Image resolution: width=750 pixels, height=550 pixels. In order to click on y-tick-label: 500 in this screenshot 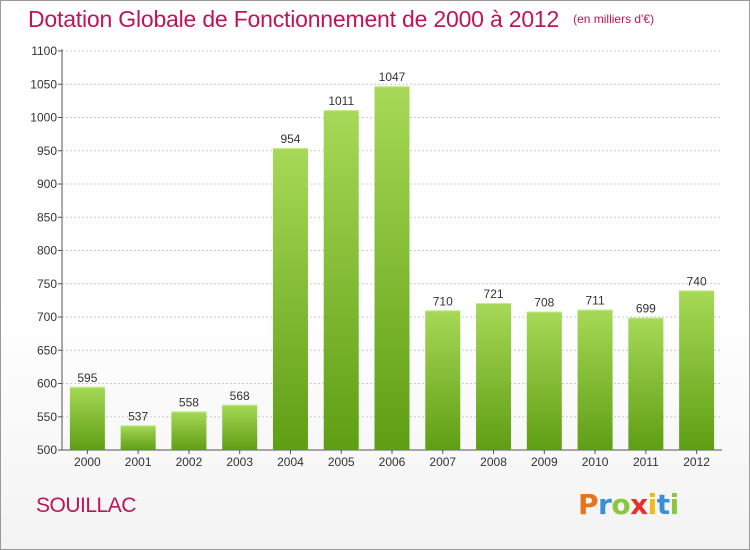, I will do `click(47, 450)`.